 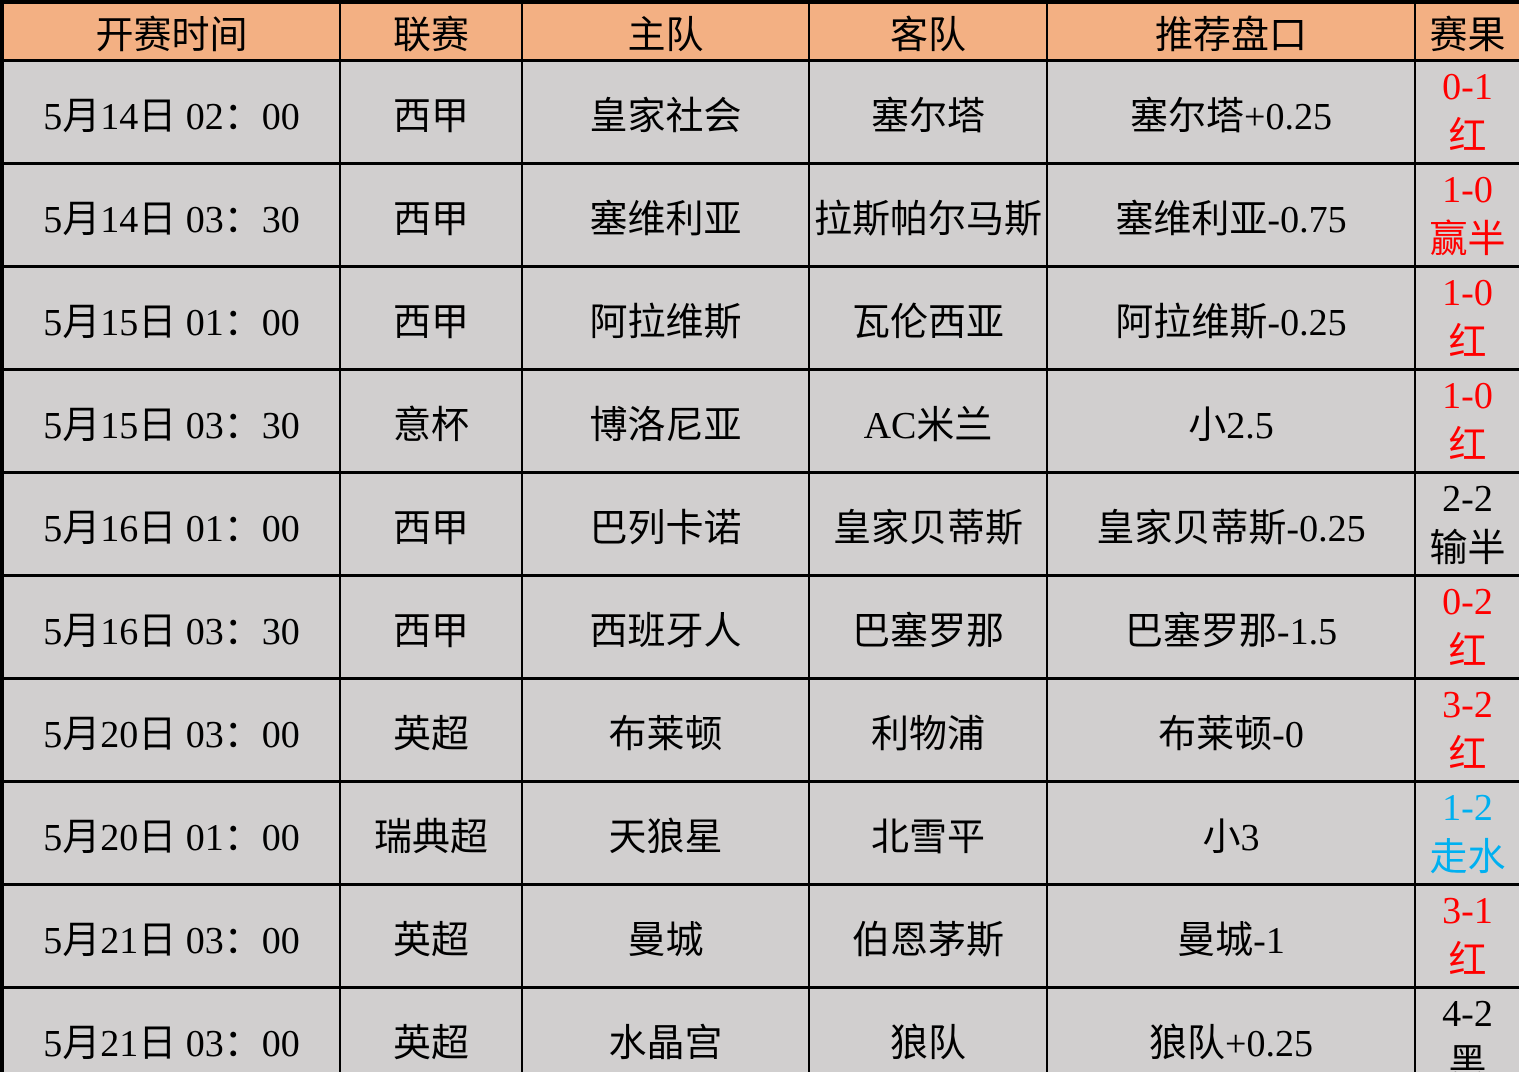 What do you see at coordinates (1467, 499) in the screenshot?
I see `result-score: 2-2` at bounding box center [1467, 499].